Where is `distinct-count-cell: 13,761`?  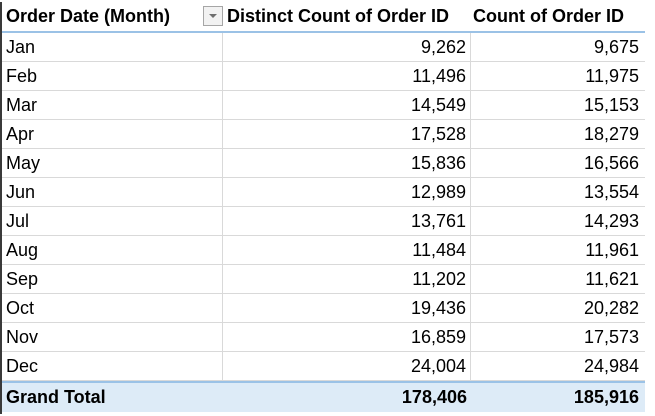 distinct-count-cell: 13,761 is located at coordinates (347, 221).